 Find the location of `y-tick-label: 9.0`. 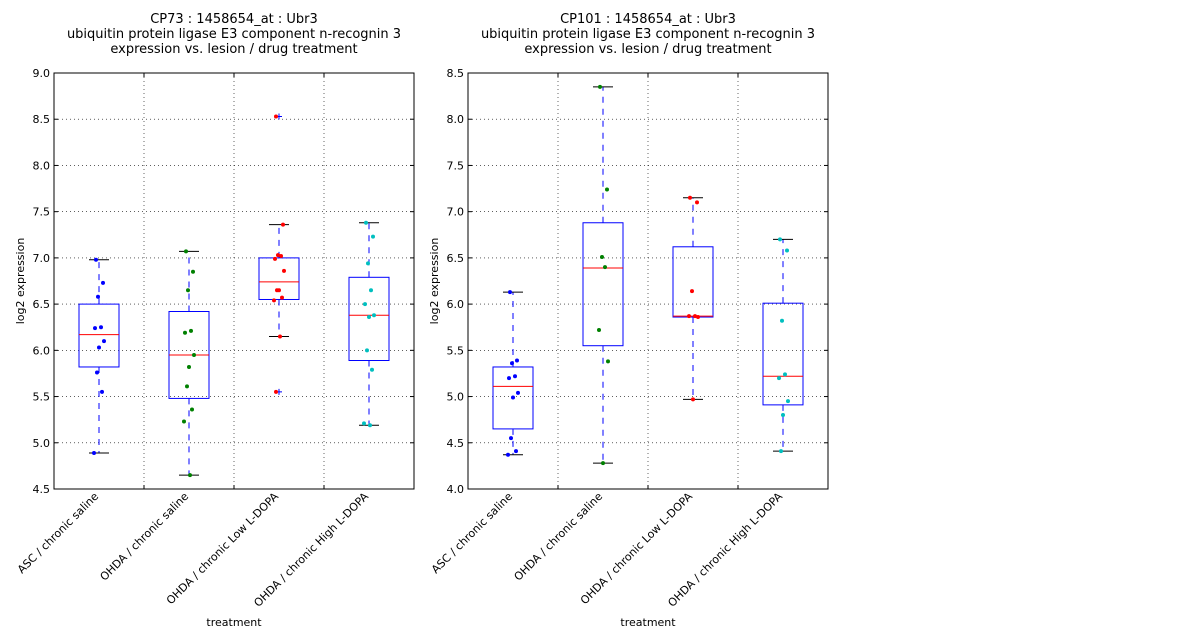

y-tick-label: 9.0 is located at coordinates (42, 73).